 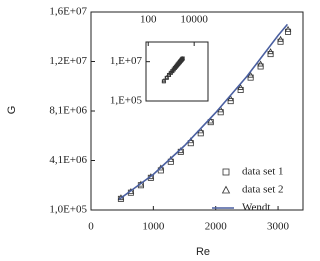 I want to click on inset-y-tick-label: 1,E+05, so click(x=126, y=101).